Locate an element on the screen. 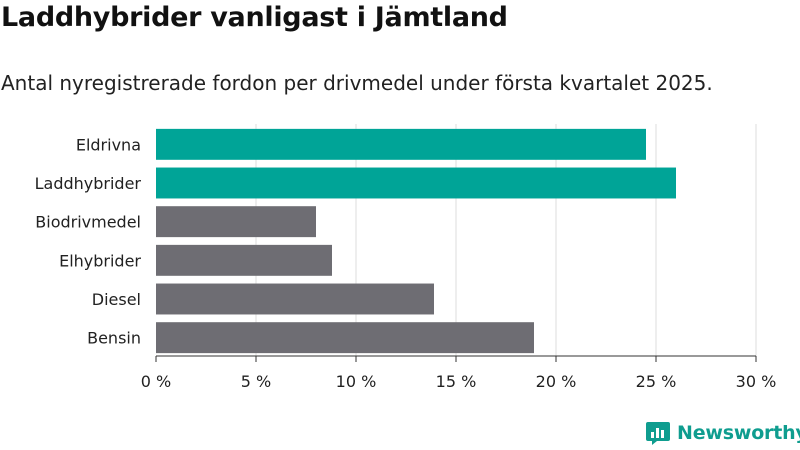 This screenshot has width=800, height=450. x-tick-label: 15 % is located at coordinates (456, 381).